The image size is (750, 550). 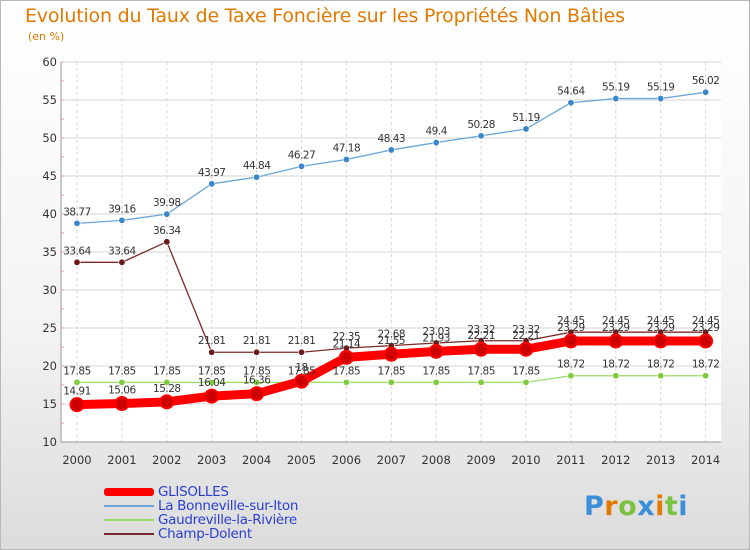 I want to click on x-tick-label: 2012, so click(x=615, y=460).